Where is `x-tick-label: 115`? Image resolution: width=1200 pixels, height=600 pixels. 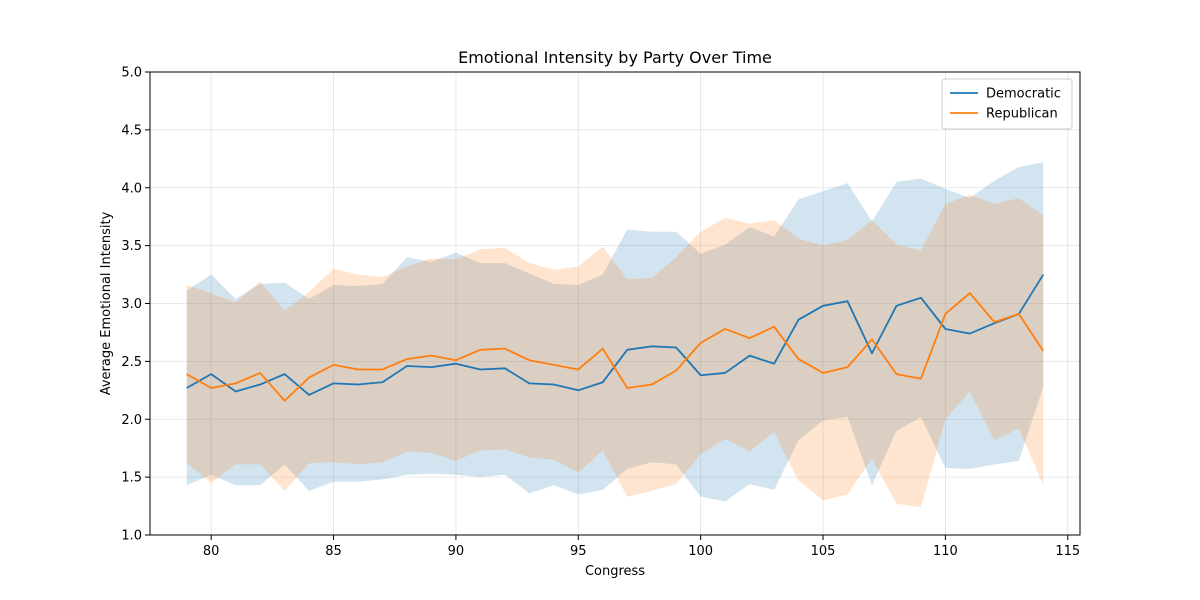
x-tick-label: 115 is located at coordinates (1067, 551).